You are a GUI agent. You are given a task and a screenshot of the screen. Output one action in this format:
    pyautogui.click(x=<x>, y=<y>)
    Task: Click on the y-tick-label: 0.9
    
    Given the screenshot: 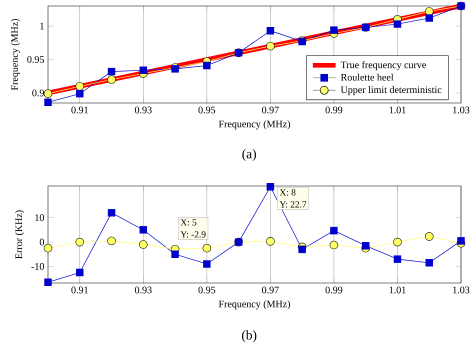 What is the action you would take?
    pyautogui.click(x=38, y=93)
    